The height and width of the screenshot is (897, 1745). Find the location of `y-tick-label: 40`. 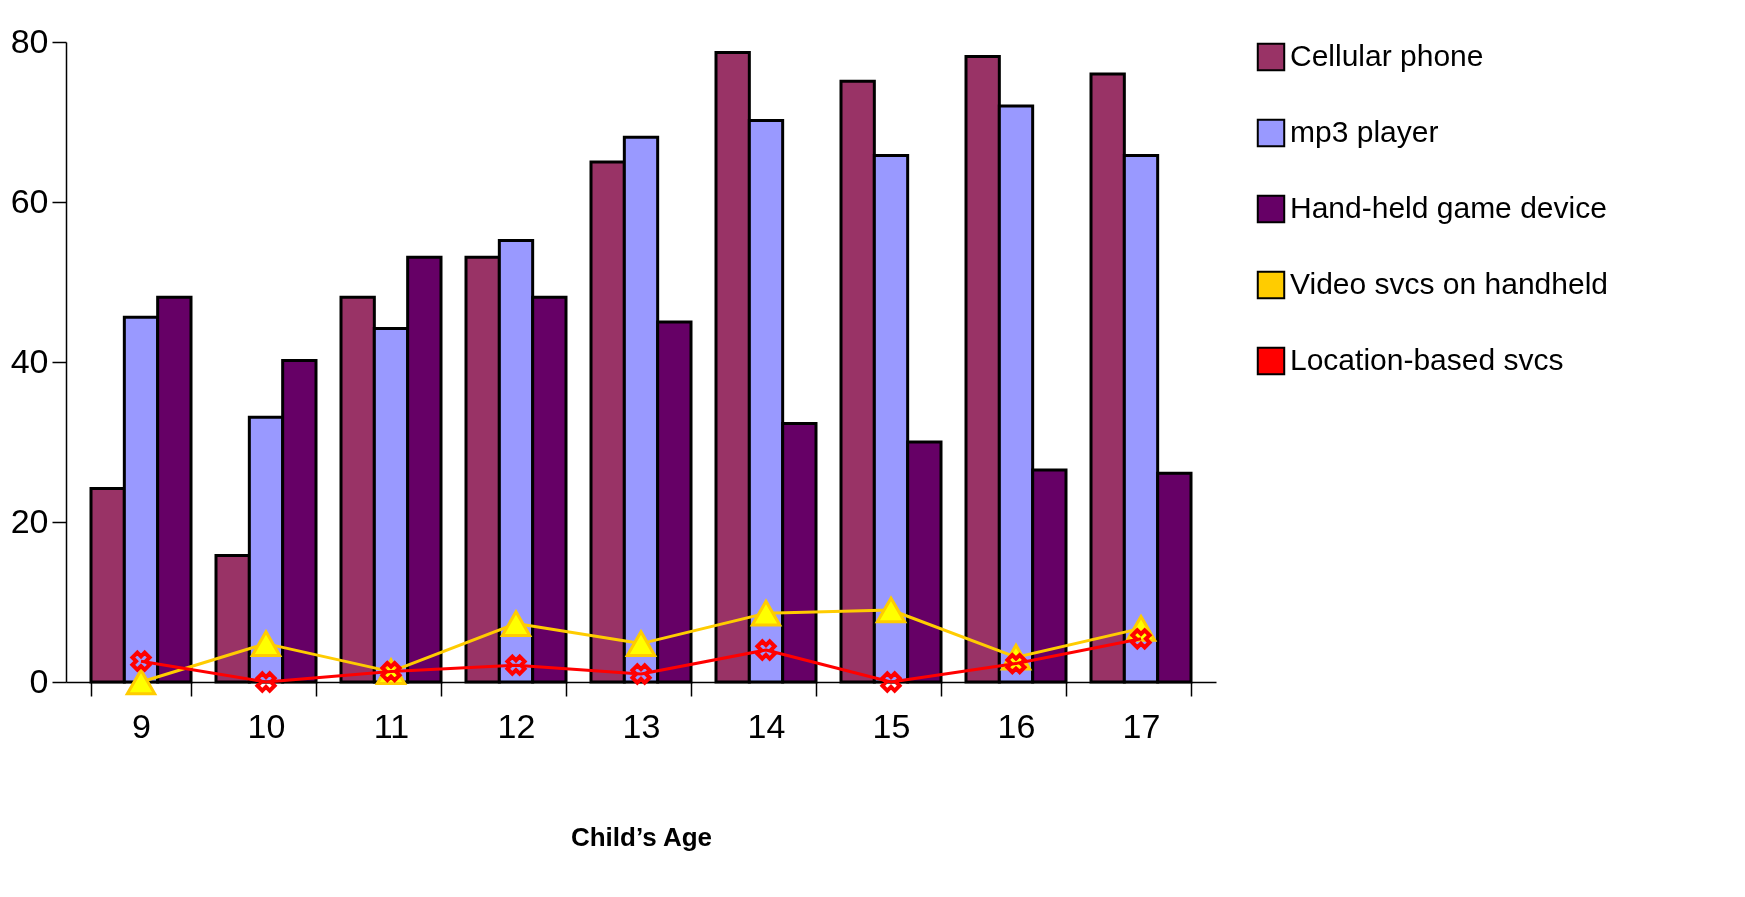

y-tick-label: 40 is located at coordinates (29, 360).